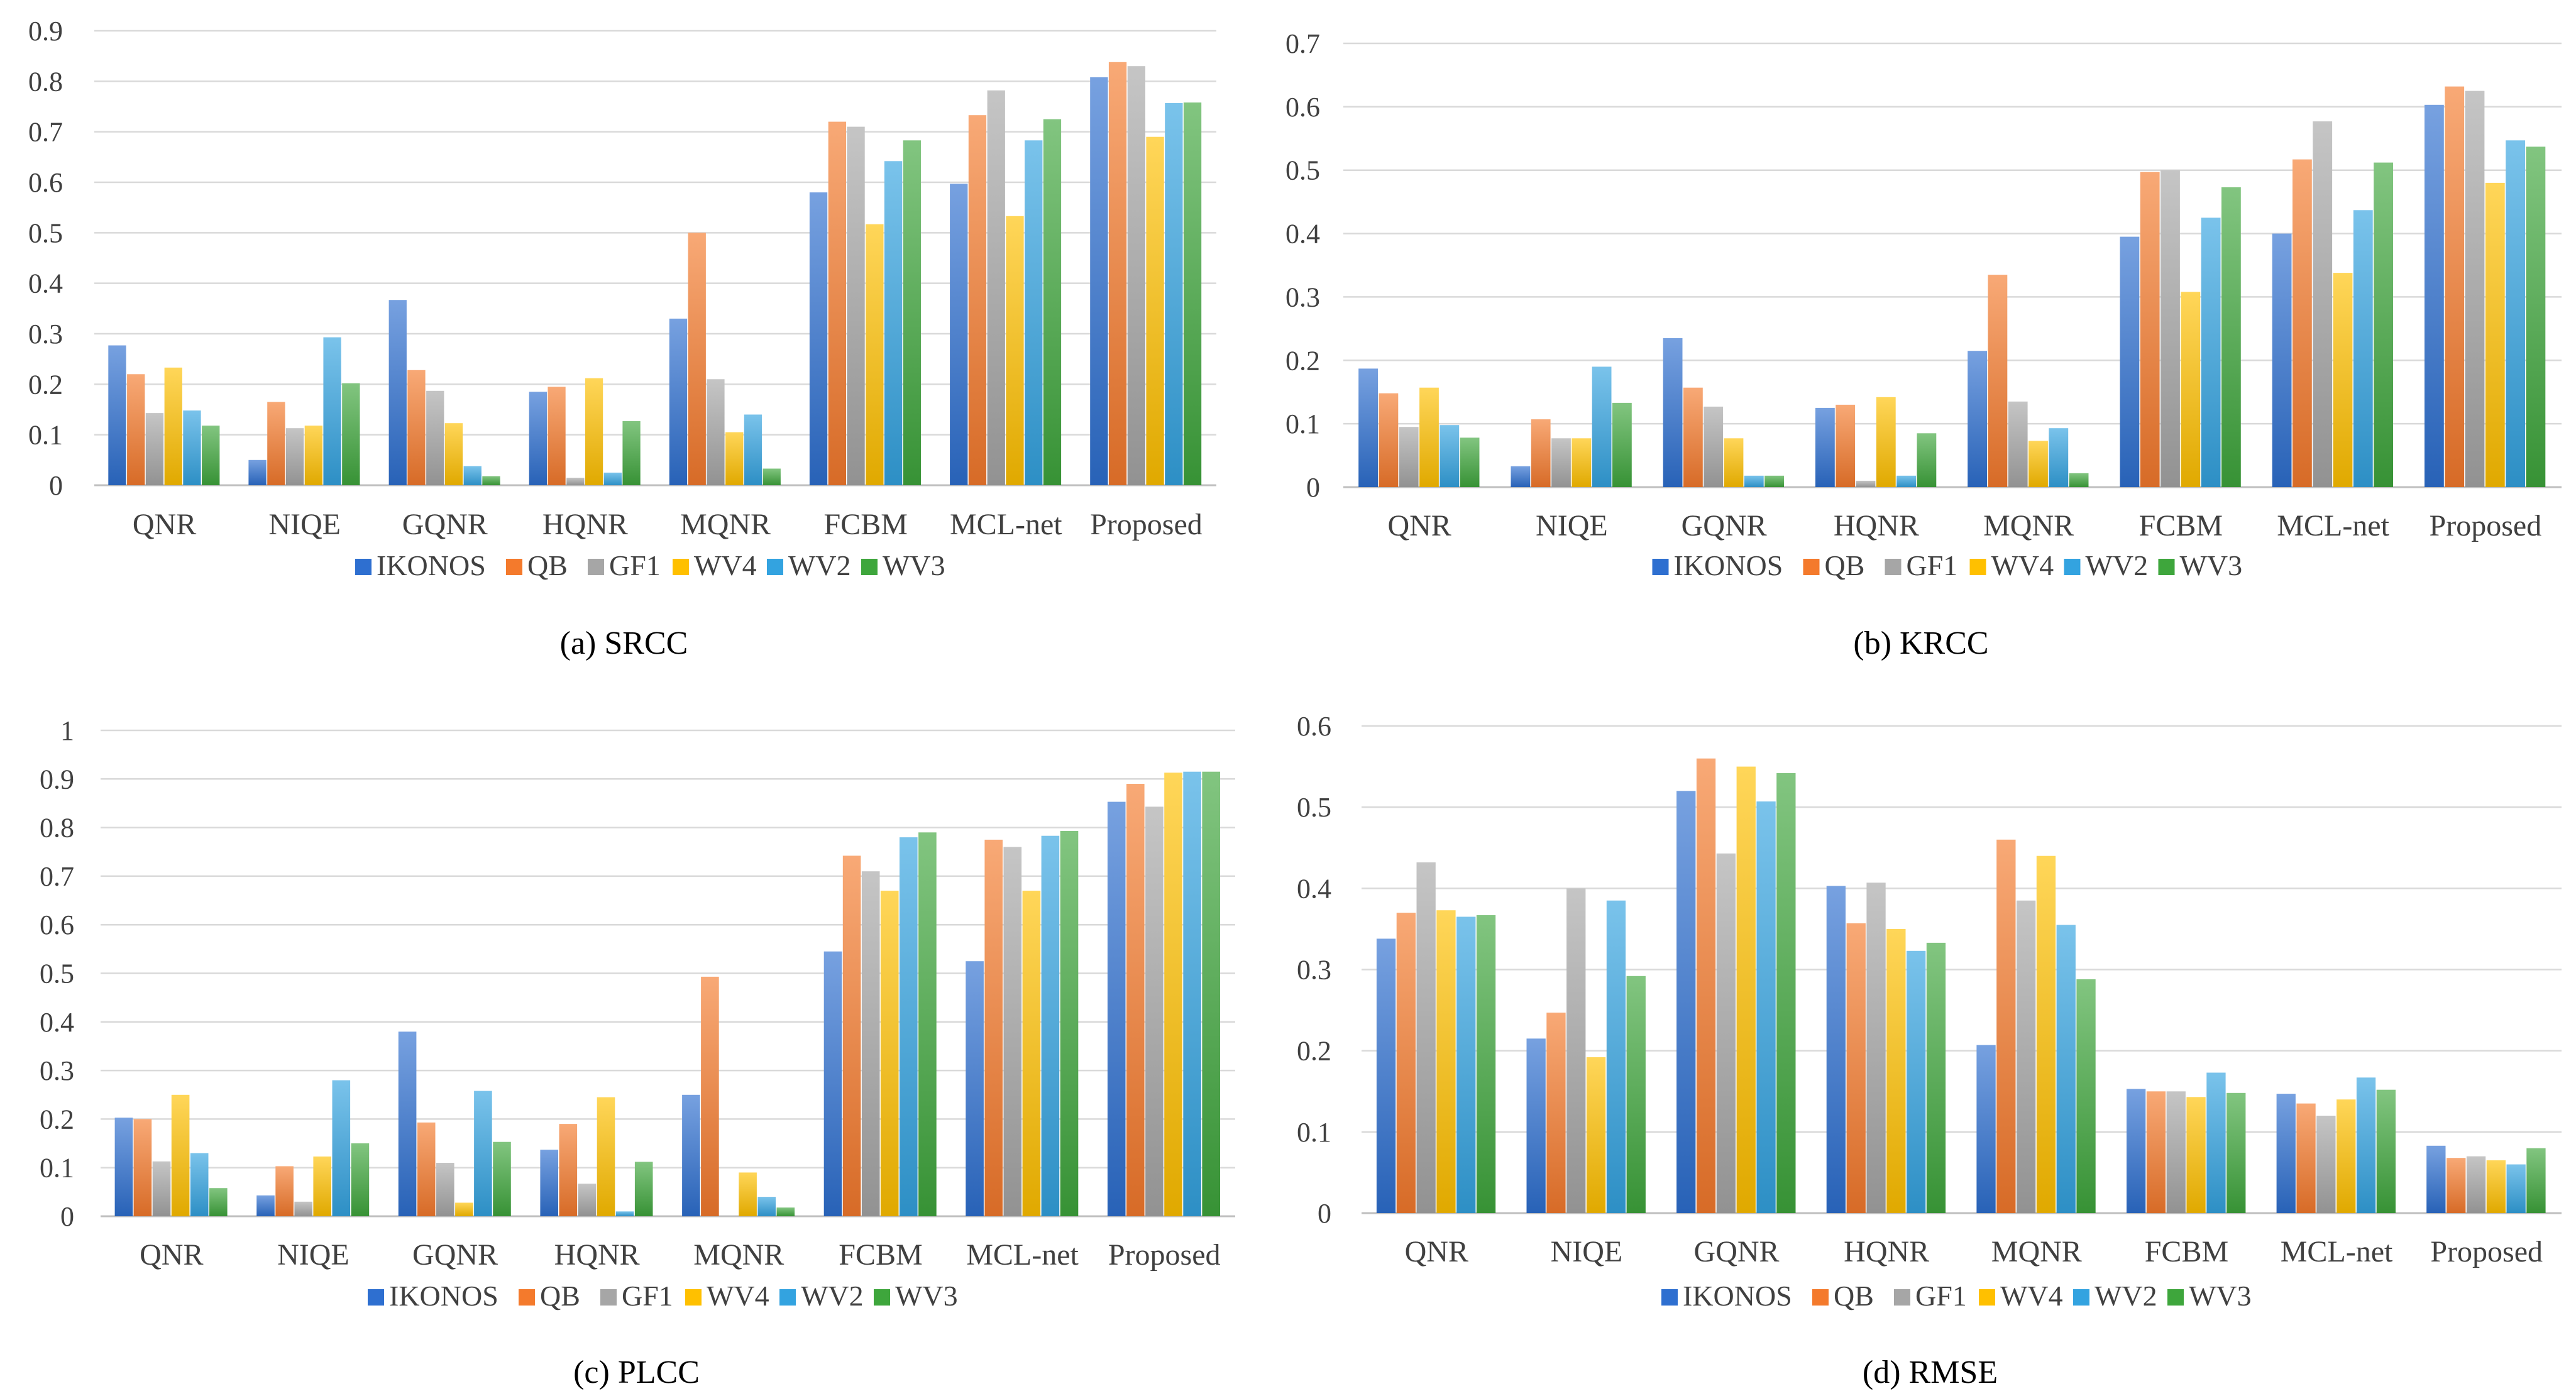 This screenshot has width=2576, height=1391. What do you see at coordinates (1947, 565) in the screenshot?
I see `legend: IKONOS QB GF1 WV4 WV2 WV3` at bounding box center [1947, 565].